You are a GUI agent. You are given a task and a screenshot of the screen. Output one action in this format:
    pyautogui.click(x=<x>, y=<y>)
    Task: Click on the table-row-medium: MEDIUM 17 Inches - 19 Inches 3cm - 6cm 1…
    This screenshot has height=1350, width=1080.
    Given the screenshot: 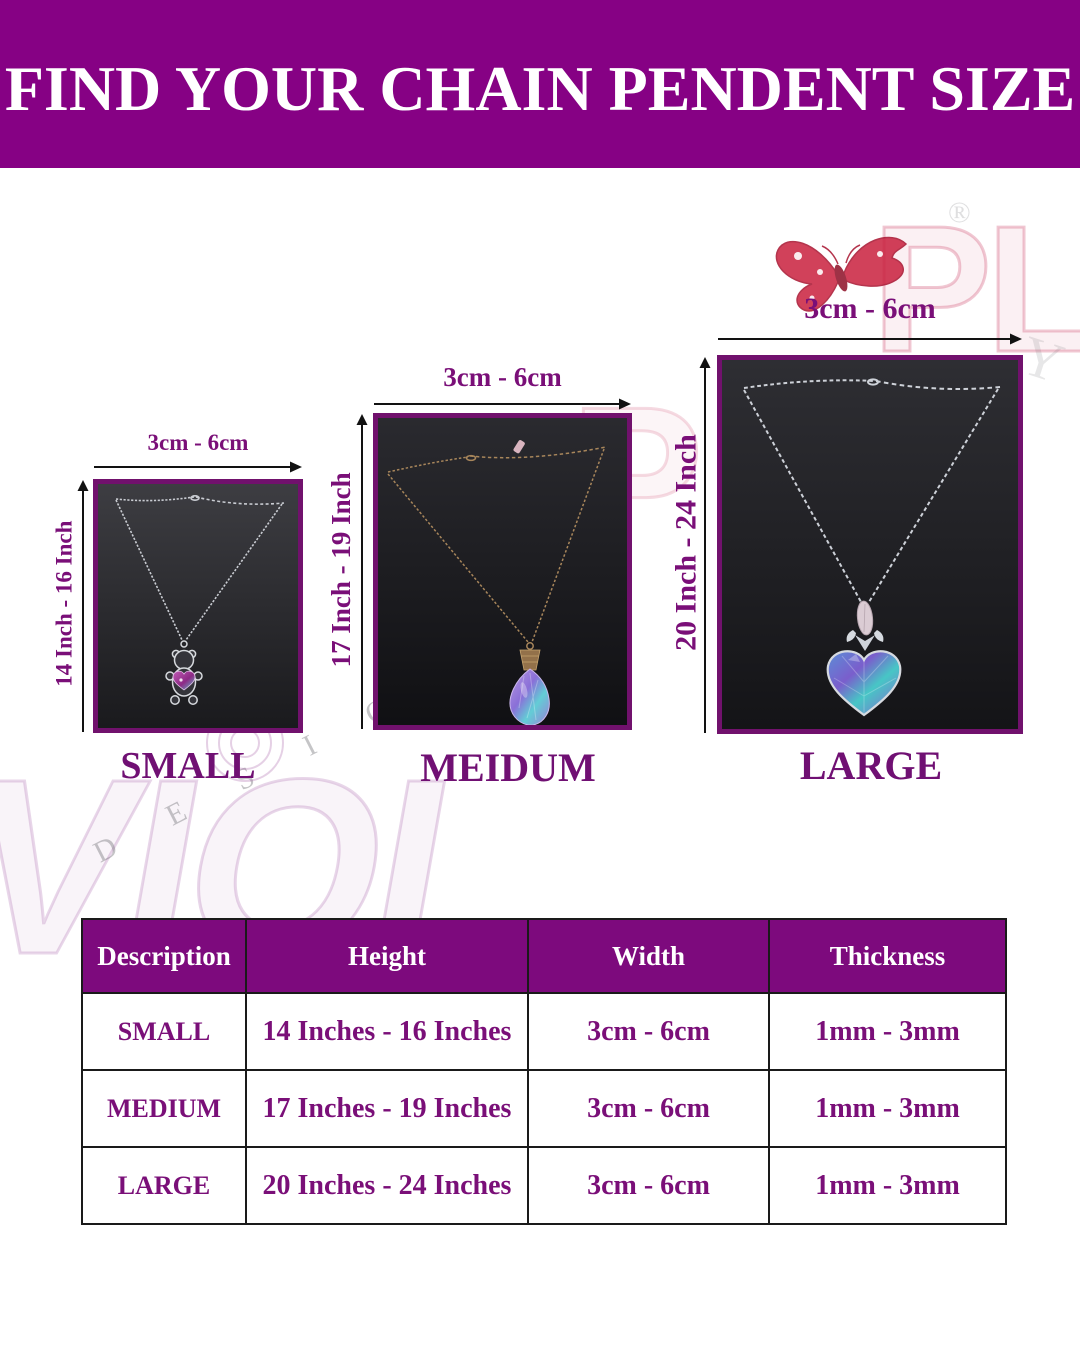 What is the action you would take?
    pyautogui.click(x=544, y=1108)
    